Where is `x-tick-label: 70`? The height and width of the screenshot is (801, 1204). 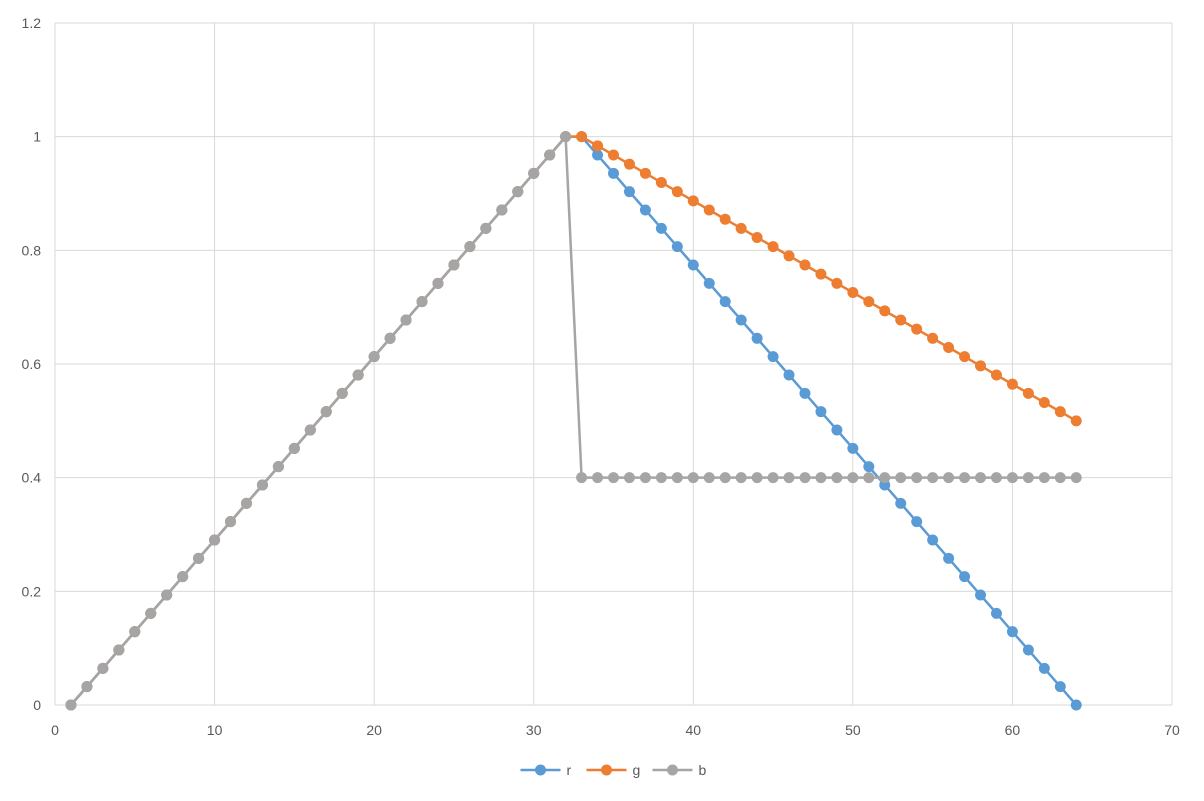
x-tick-label: 70 is located at coordinates (1172, 730).